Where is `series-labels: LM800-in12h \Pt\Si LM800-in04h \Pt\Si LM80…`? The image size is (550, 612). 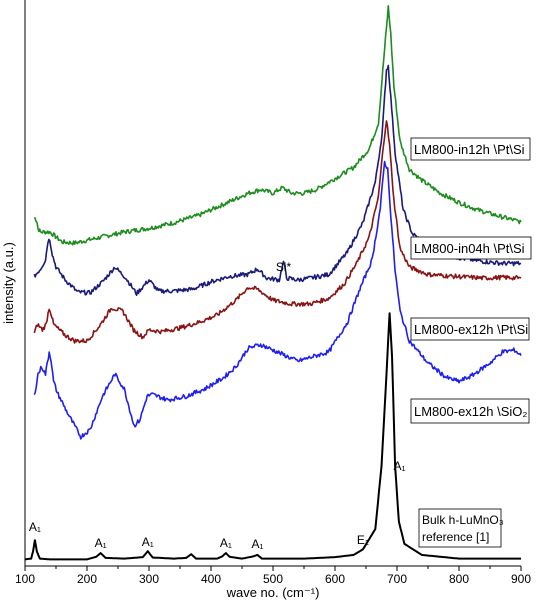 series-labels: LM800-in12h \Pt\Si LM800-in04h \Pt\Si LM80… is located at coordinates (471, 342).